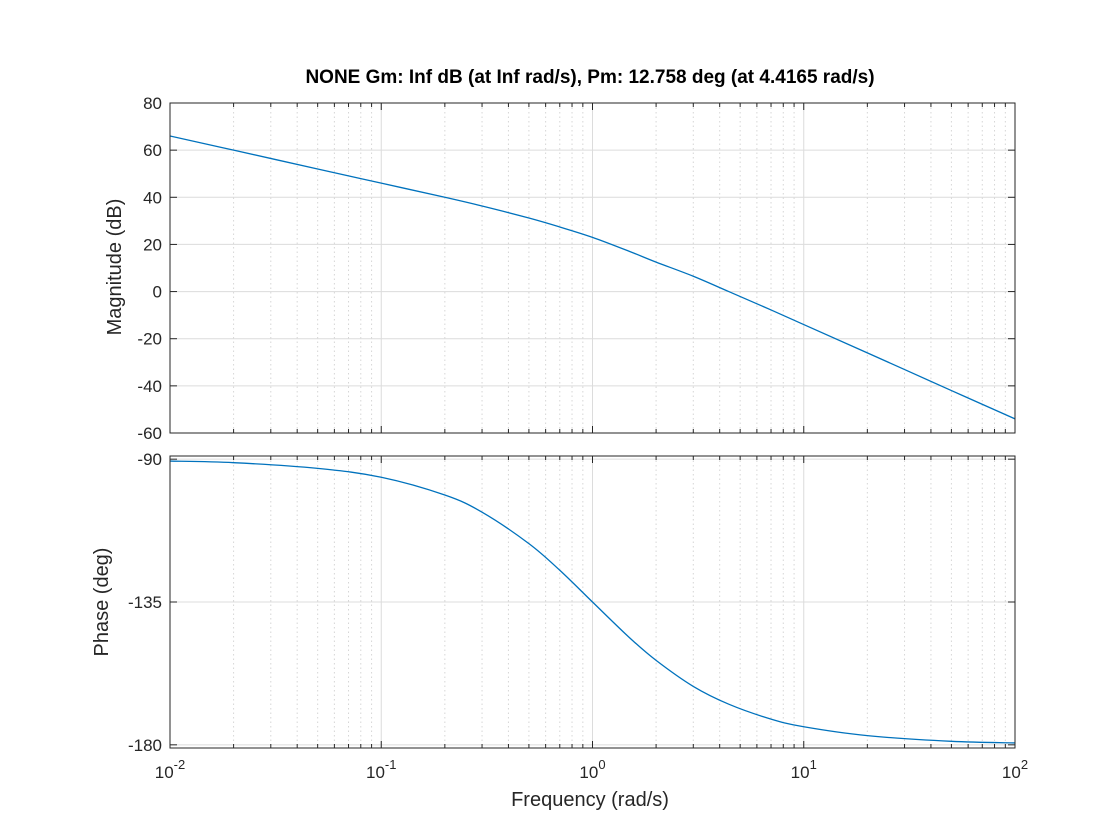  What do you see at coordinates (152, 197) in the screenshot?
I see `y-tick-label: 40` at bounding box center [152, 197].